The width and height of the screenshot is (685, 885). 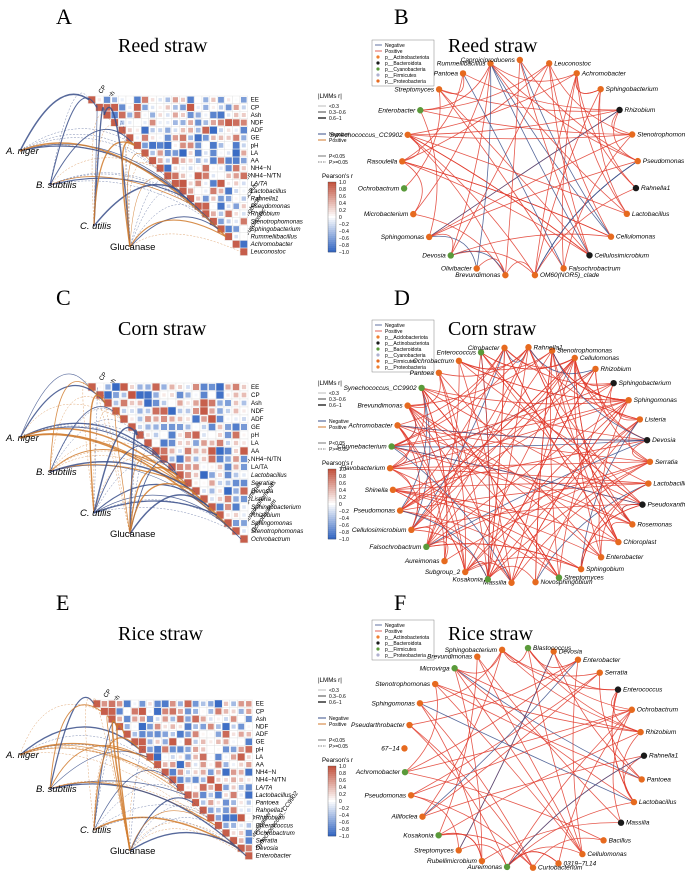 What do you see at coordinates (264, 787) in the screenshot?
I see `row-label: LA/TA` at bounding box center [264, 787].